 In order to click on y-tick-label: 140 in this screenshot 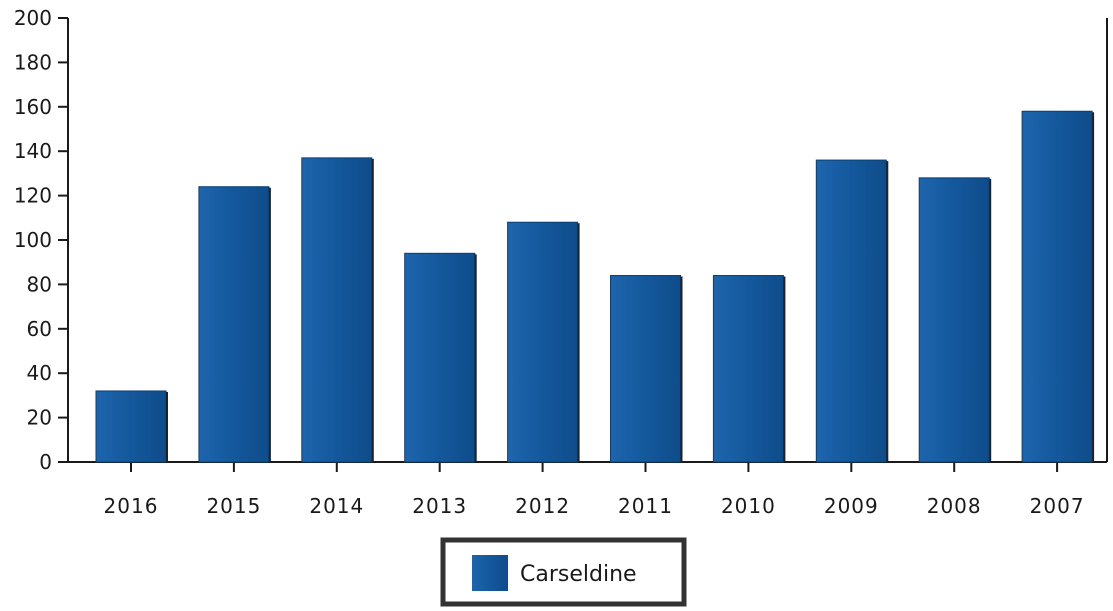, I will do `click(33, 151)`.